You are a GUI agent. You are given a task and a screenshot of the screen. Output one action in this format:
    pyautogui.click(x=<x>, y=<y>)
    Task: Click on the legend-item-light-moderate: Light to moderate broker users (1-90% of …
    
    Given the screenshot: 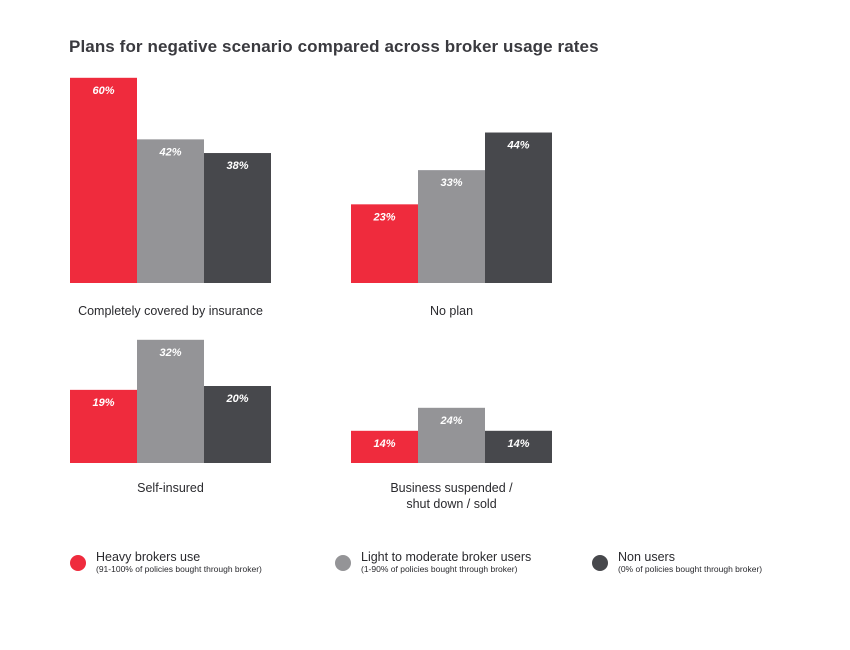 What is the action you would take?
    pyautogui.click(x=433, y=562)
    